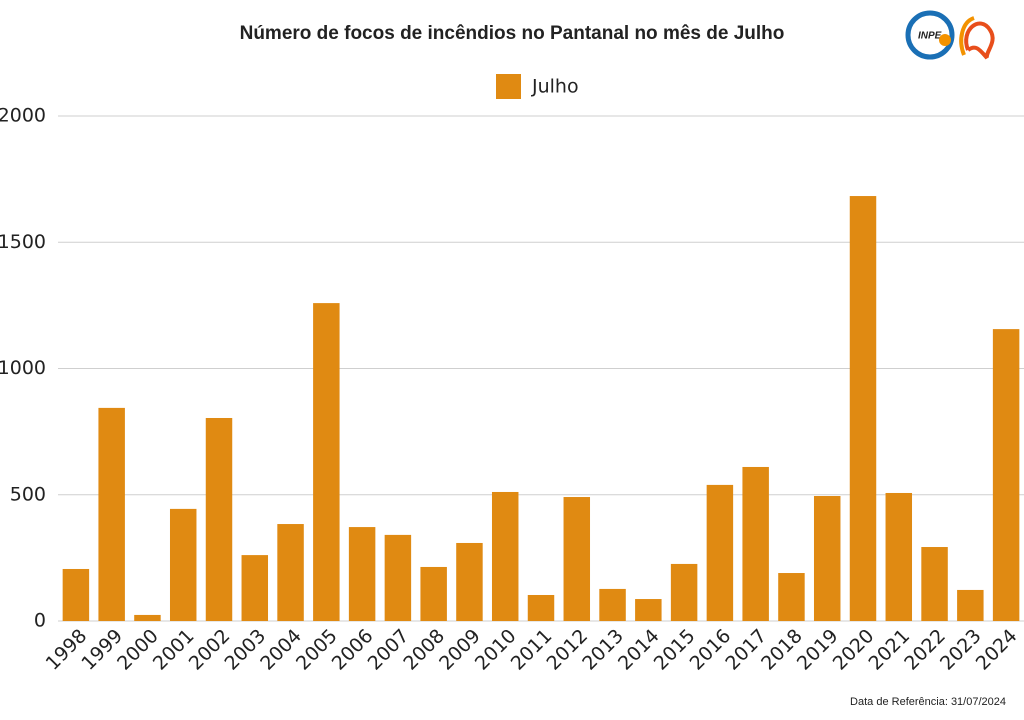 This screenshot has width=1024, height=720. What do you see at coordinates (950, 35) in the screenshot?
I see `logo: INPE` at bounding box center [950, 35].